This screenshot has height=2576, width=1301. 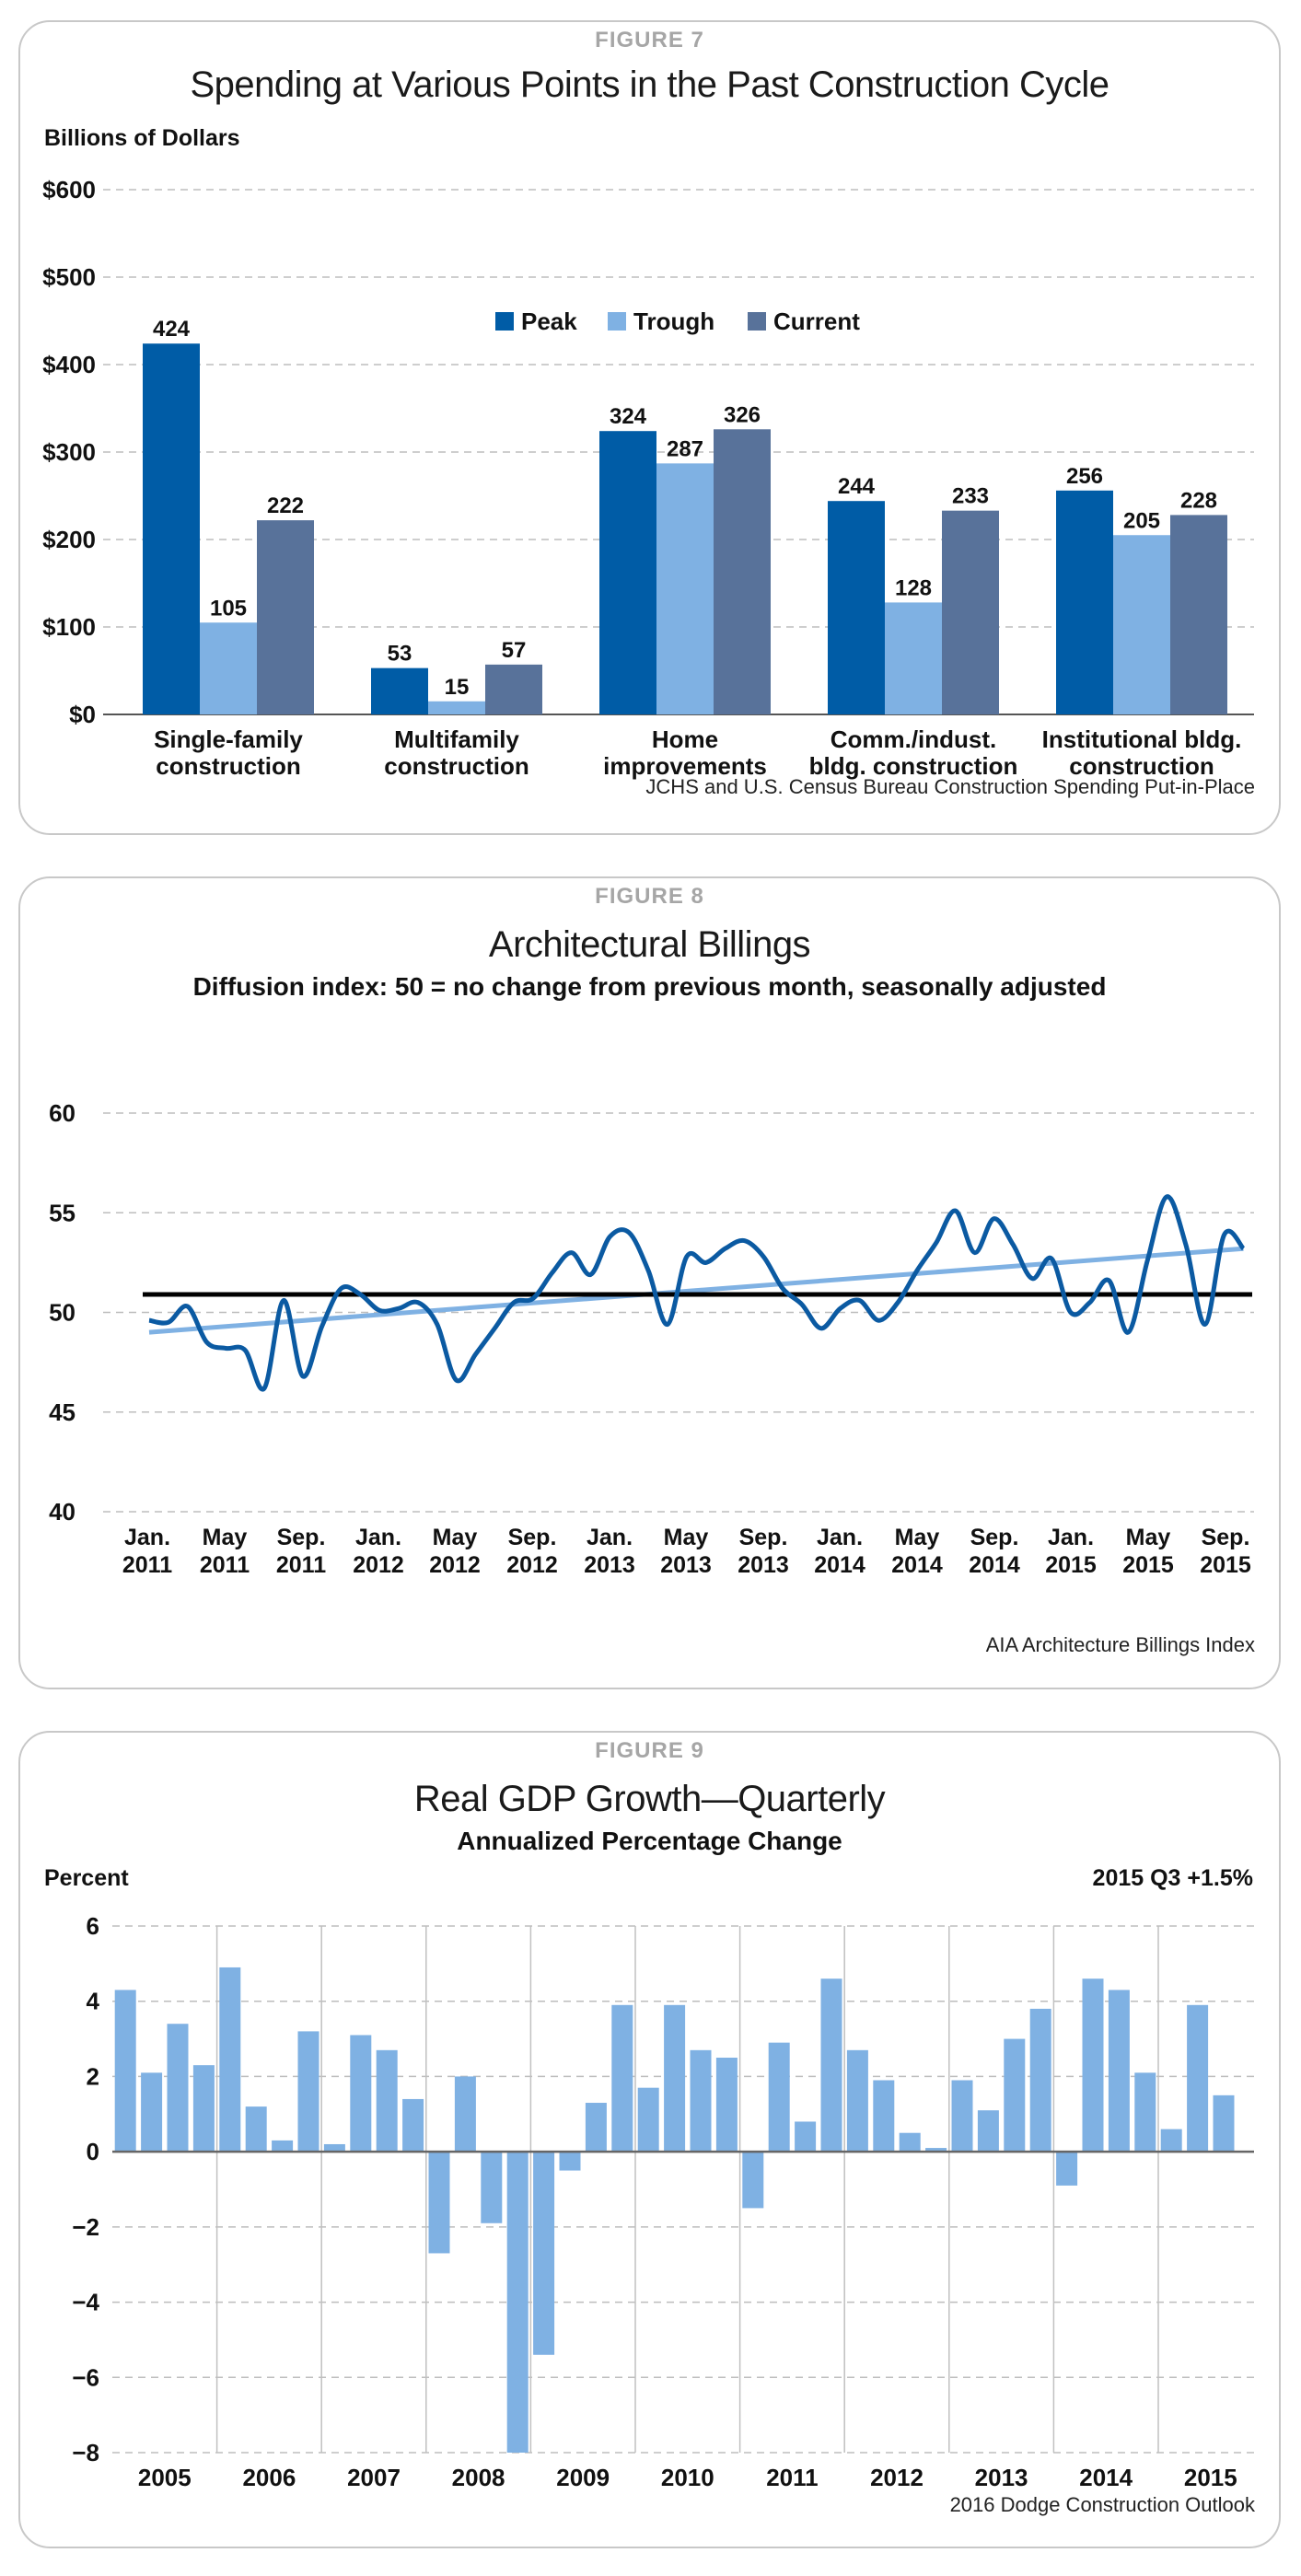 I want to click on category-label: Comm./indust., so click(x=914, y=739).